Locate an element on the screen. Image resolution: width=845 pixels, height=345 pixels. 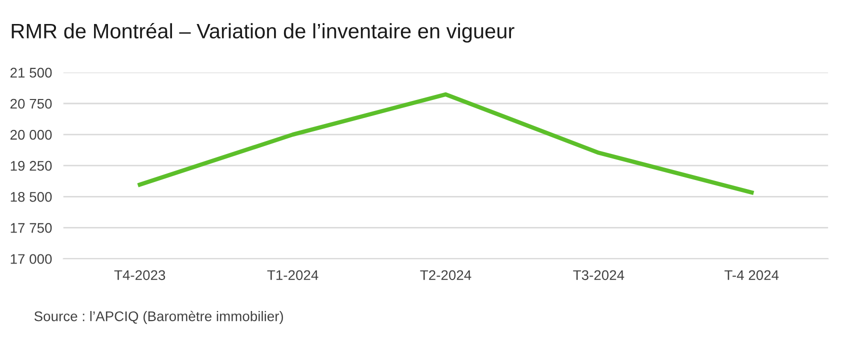
y-tick-label: 20 000 is located at coordinates (31, 135).